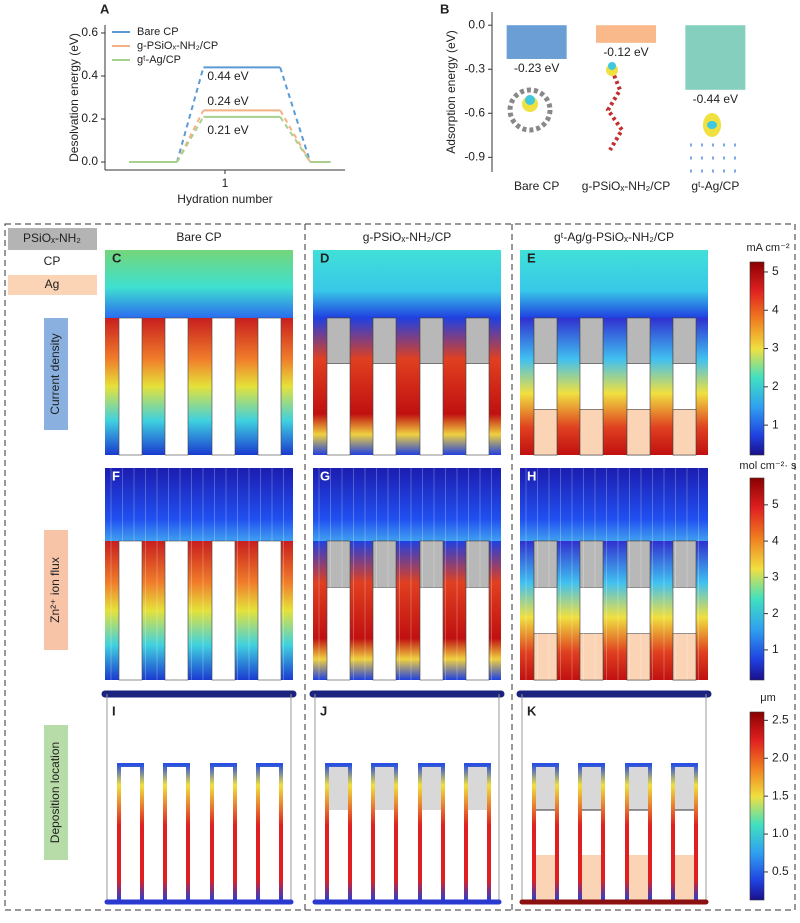 The height and width of the screenshot is (923, 800). Describe the element at coordinates (780, 757) in the screenshot. I see `colorbar-tick-label: 2.0` at that location.